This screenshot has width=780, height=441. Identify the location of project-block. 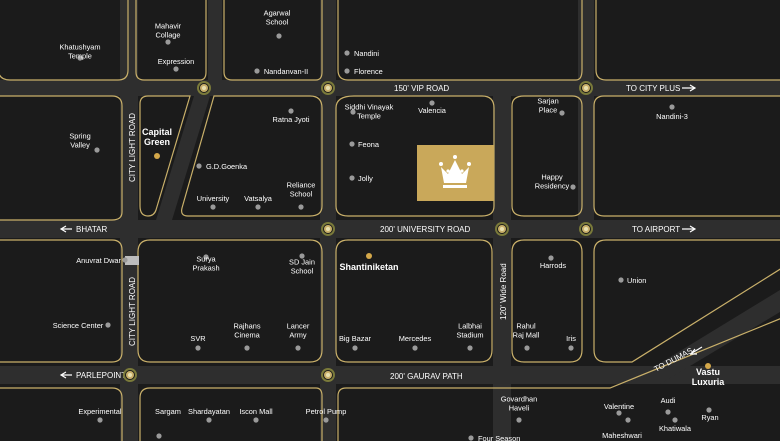
(455, 173).